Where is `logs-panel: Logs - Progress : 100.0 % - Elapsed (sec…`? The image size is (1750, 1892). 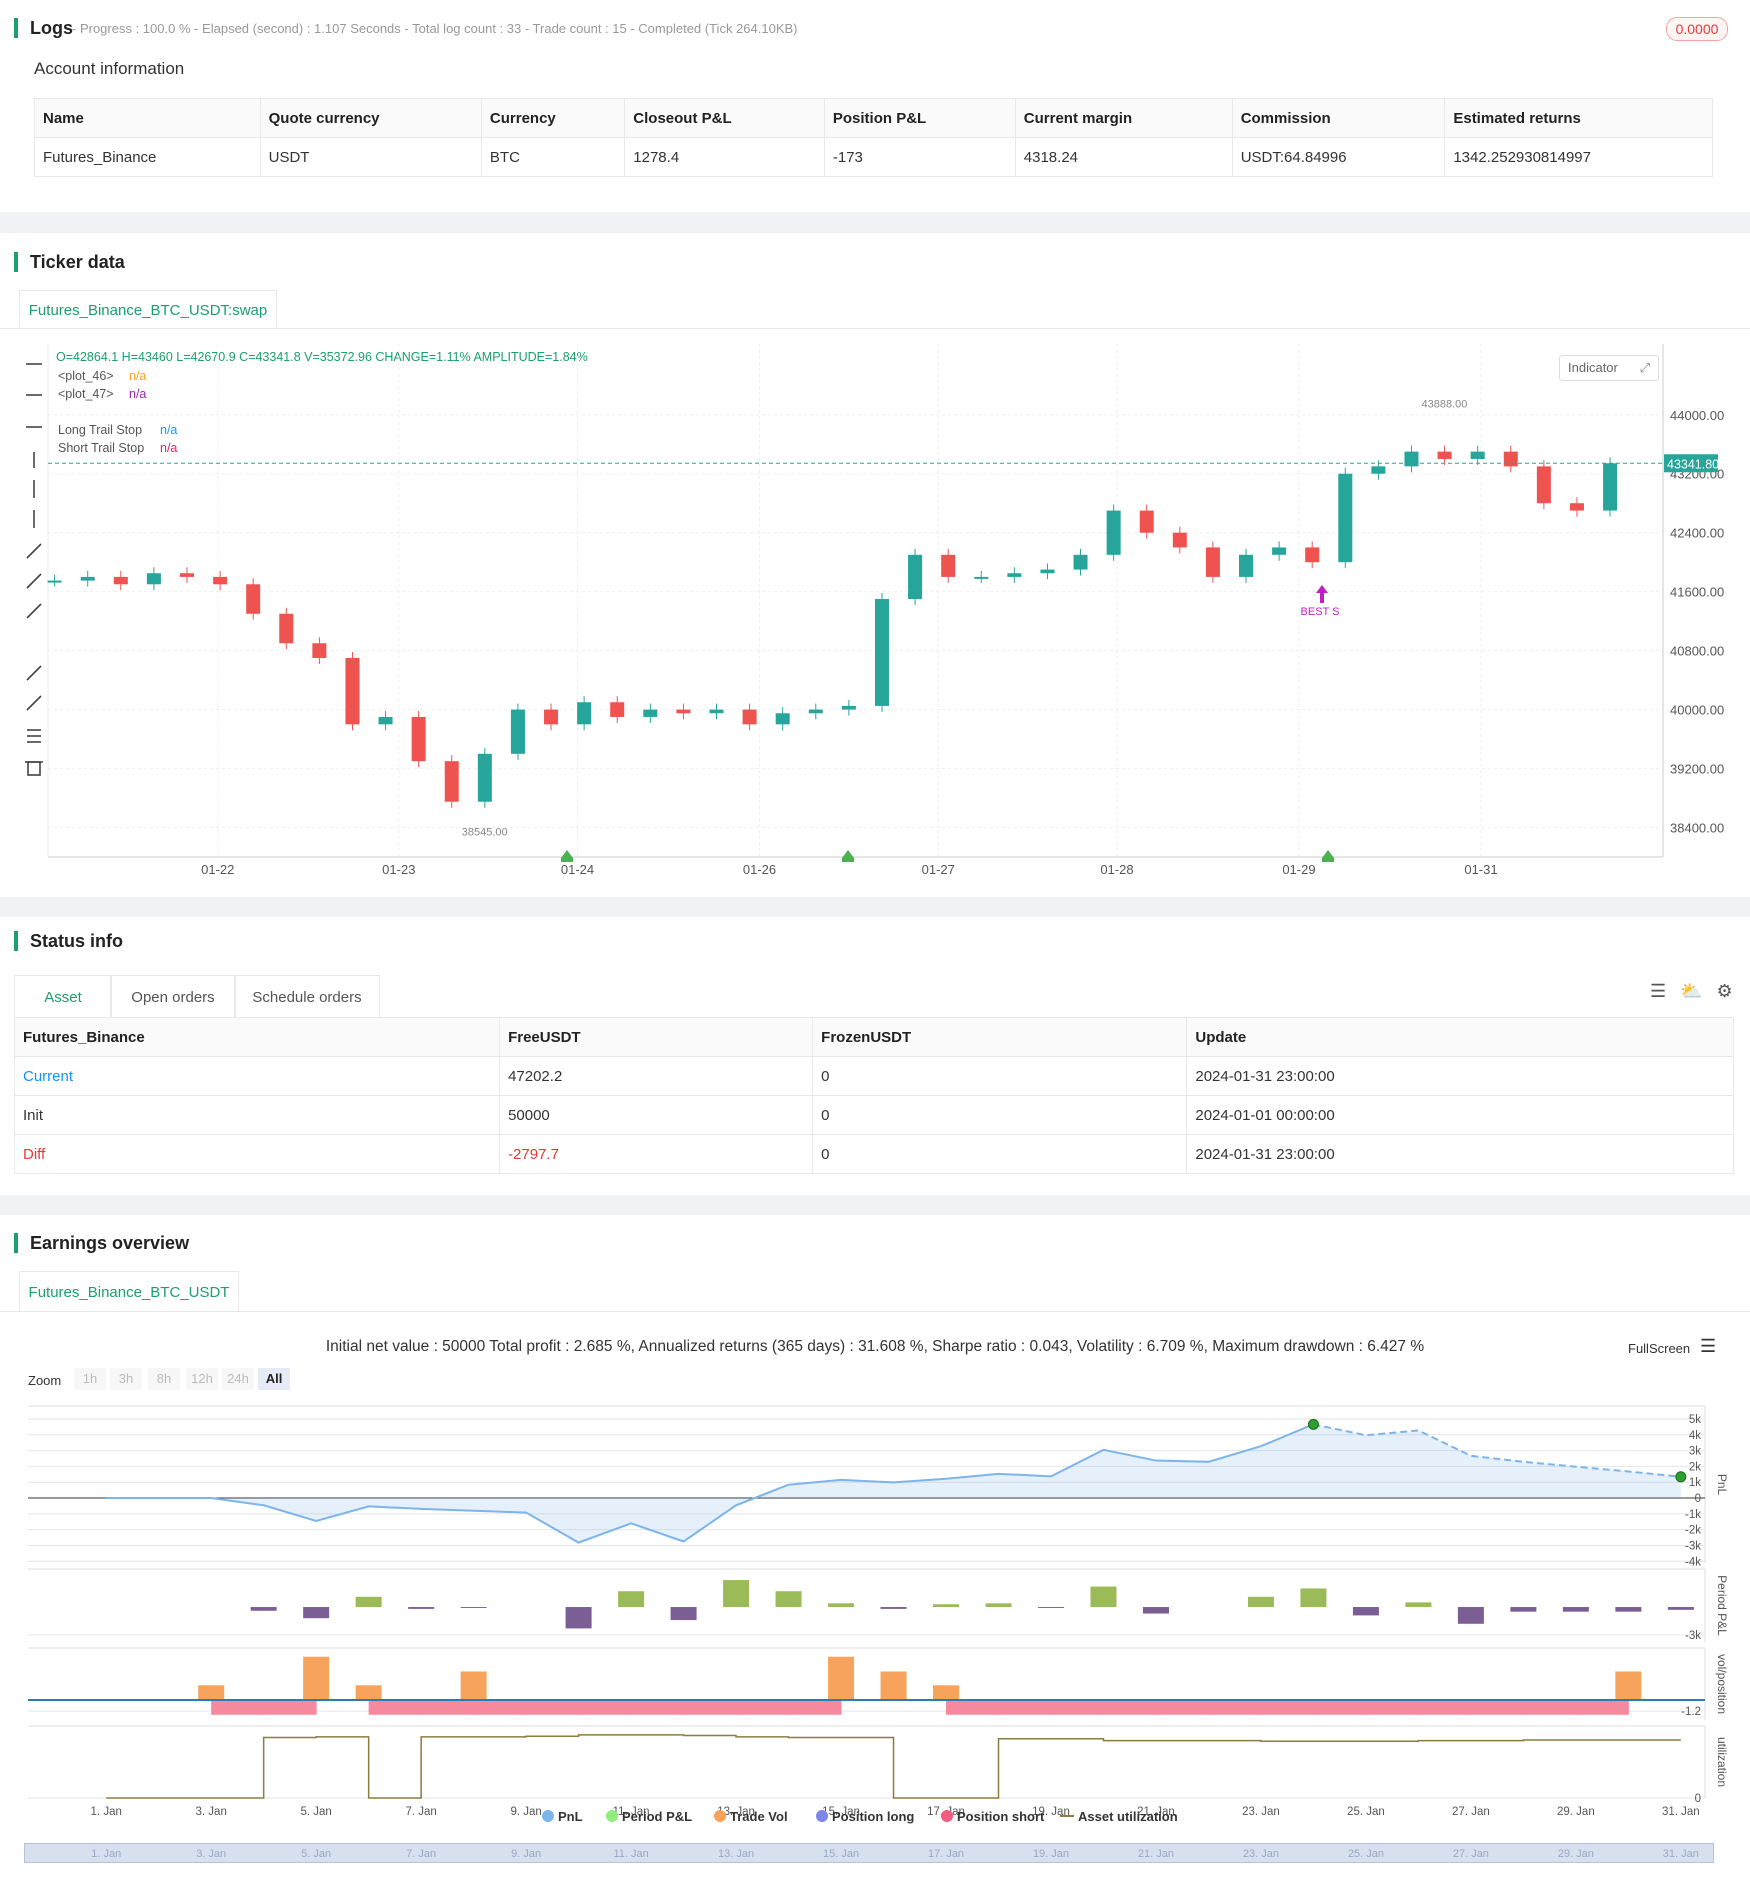
logs-panel: Logs - Progress : 100.0 % - Elapsed (sec… is located at coordinates (875, 106).